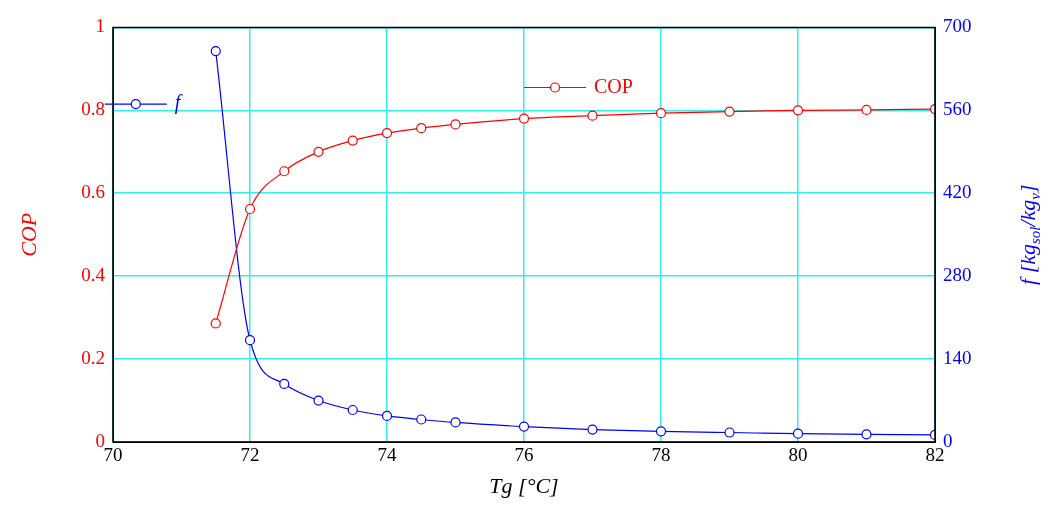 The height and width of the screenshot is (509, 1059). I want to click on x-tick-label: 74, so click(387, 455).